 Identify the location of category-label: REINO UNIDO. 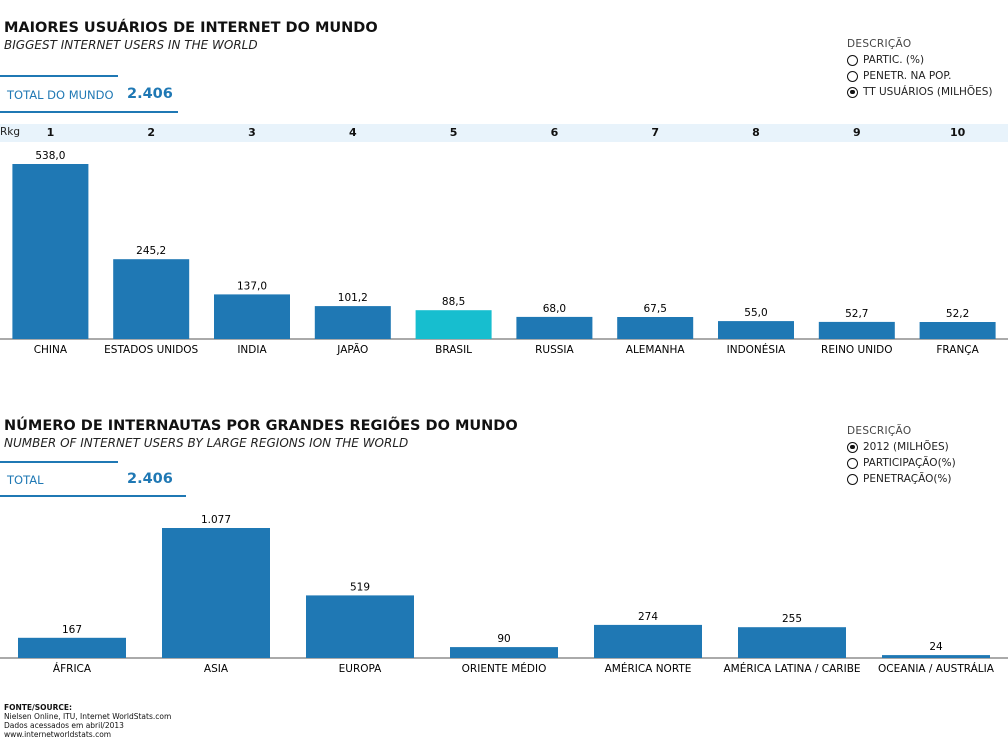
(856, 350).